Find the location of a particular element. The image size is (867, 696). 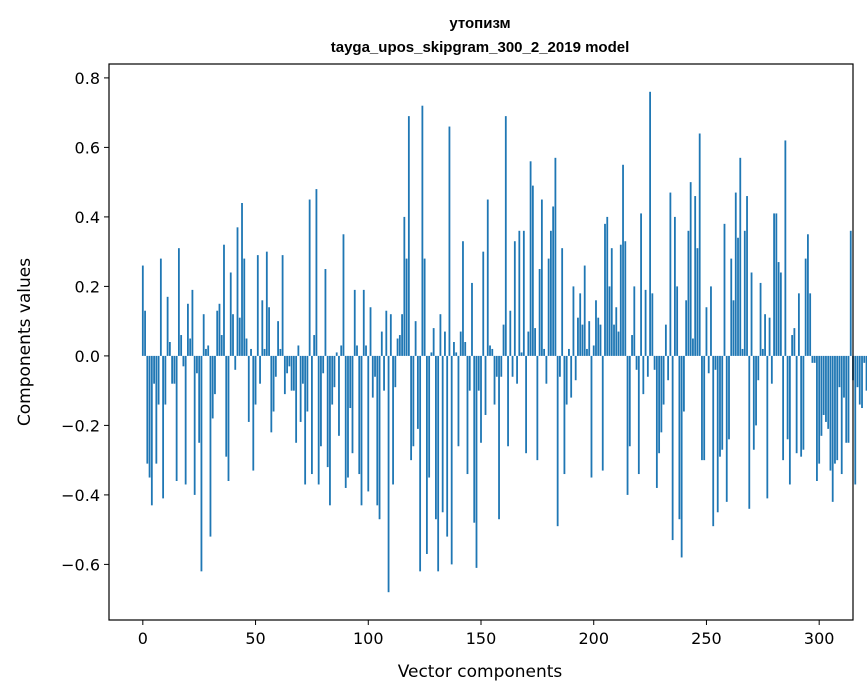

x-axis-label: Vector components is located at coordinates (480, 672).